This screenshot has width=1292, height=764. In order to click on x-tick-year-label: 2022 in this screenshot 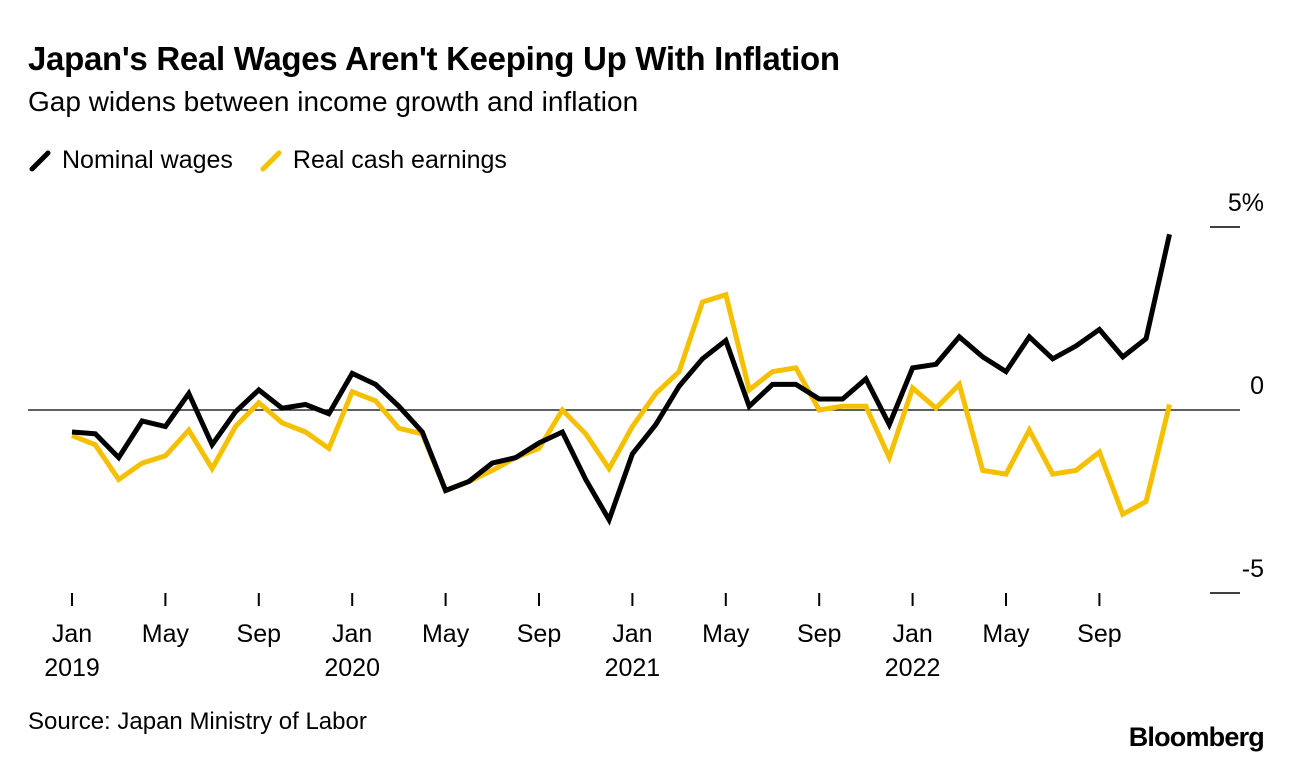, I will do `click(913, 668)`.